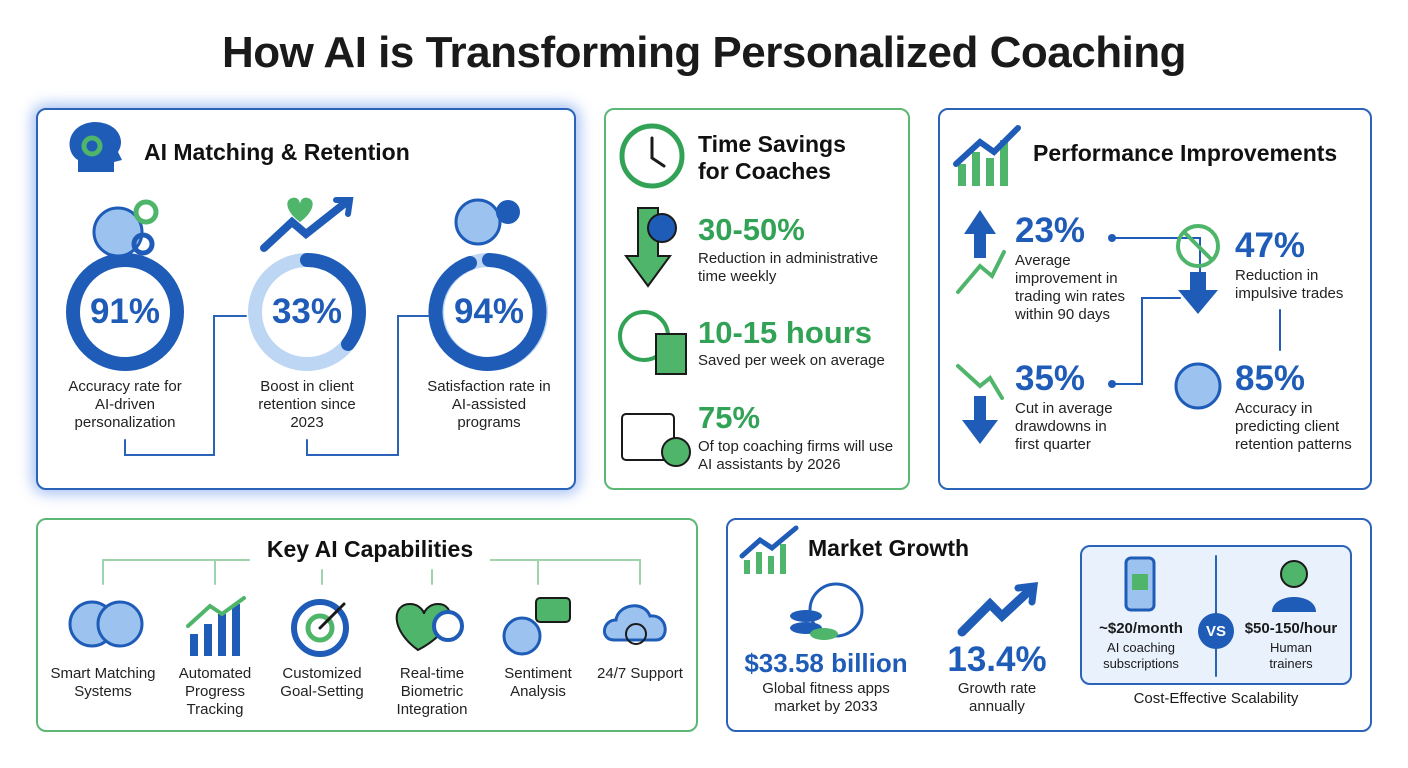 This screenshot has width=1408, height=768. Describe the element at coordinates (658, 152) in the screenshot. I see `clock-hands` at that location.